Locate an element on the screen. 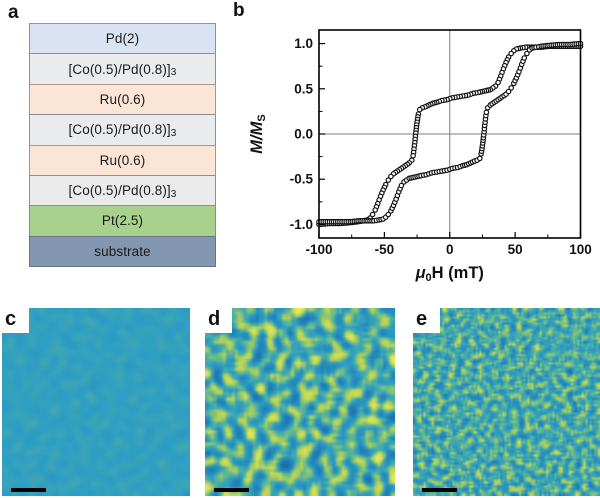  layer-name: Pd(2) is located at coordinates (122, 39).